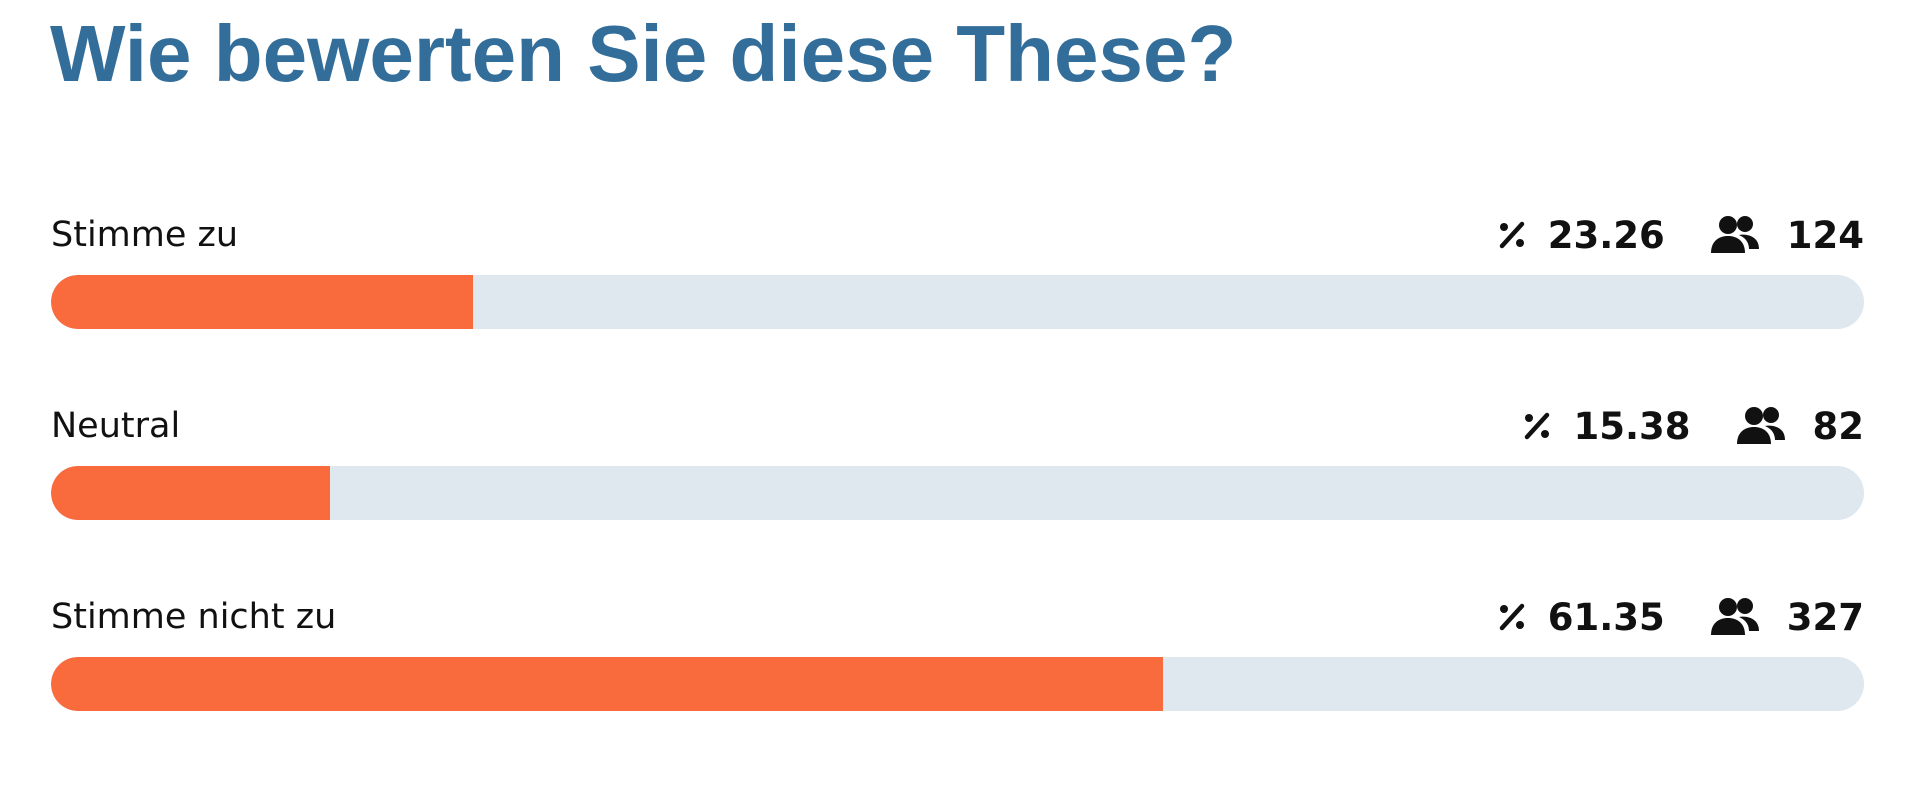  What do you see at coordinates (116, 426) in the screenshot?
I see `option-label: Neutral` at bounding box center [116, 426].